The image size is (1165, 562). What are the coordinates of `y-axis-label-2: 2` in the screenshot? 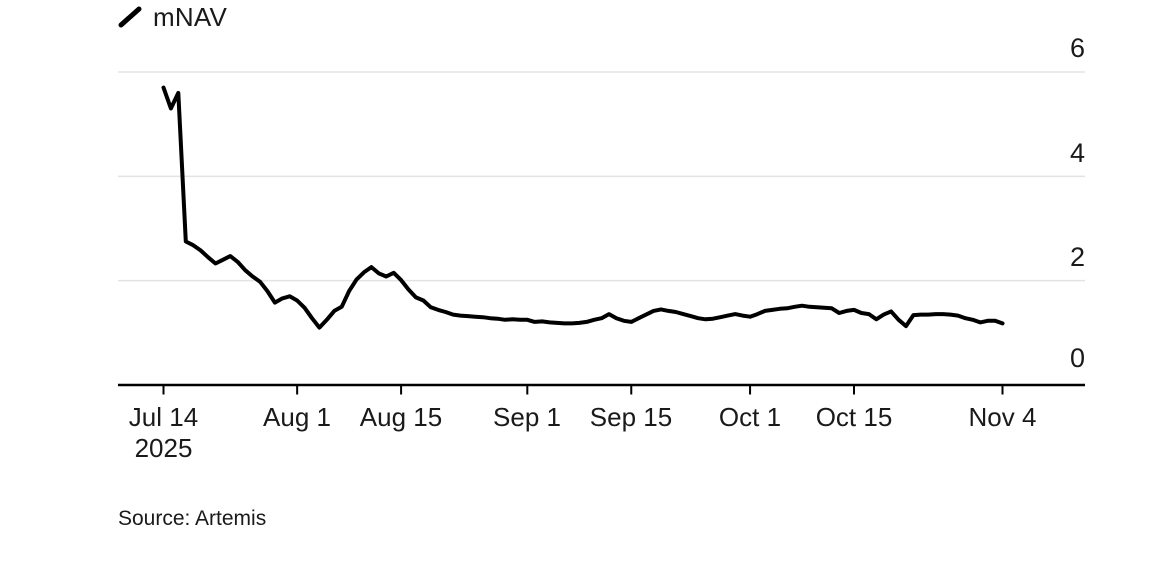 It's located at (1077, 257).